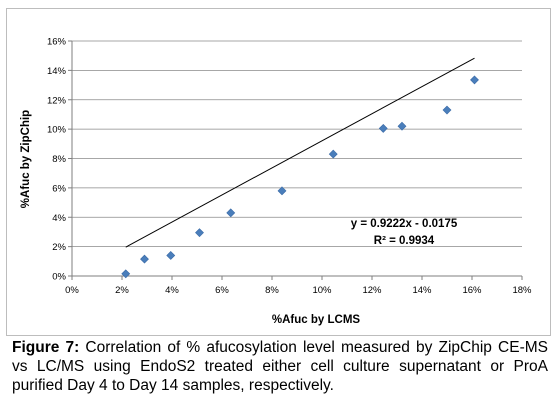 The height and width of the screenshot is (418, 559). What do you see at coordinates (59, 218) in the screenshot?
I see `y-tick-label: 4%` at bounding box center [59, 218].